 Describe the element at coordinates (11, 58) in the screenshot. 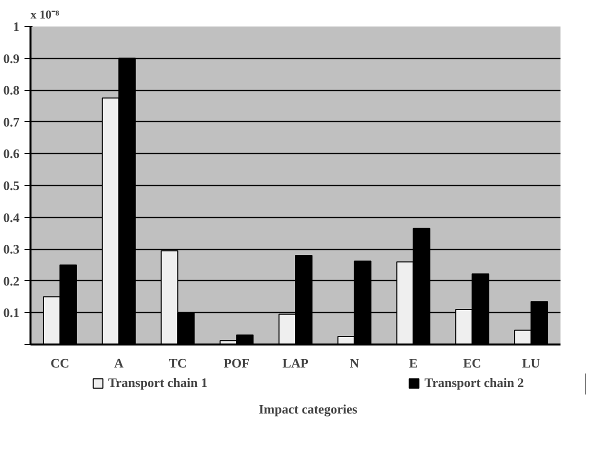

I see `y-tick-label: 0.9` at that location.